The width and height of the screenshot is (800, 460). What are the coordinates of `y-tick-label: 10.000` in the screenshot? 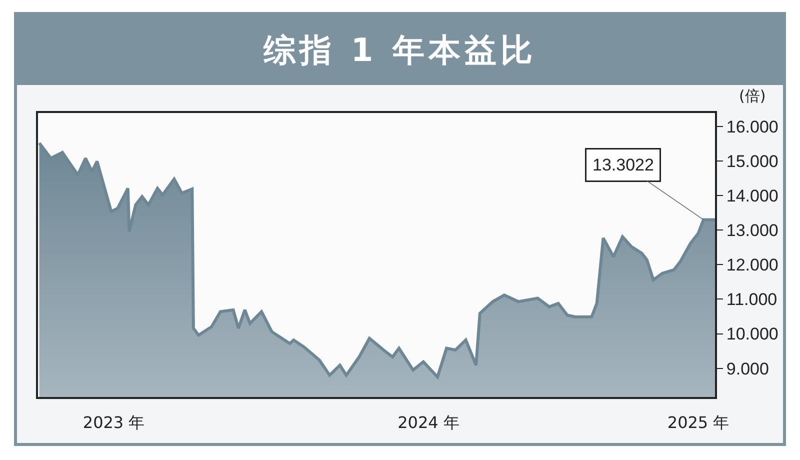 It's located at (752, 334).